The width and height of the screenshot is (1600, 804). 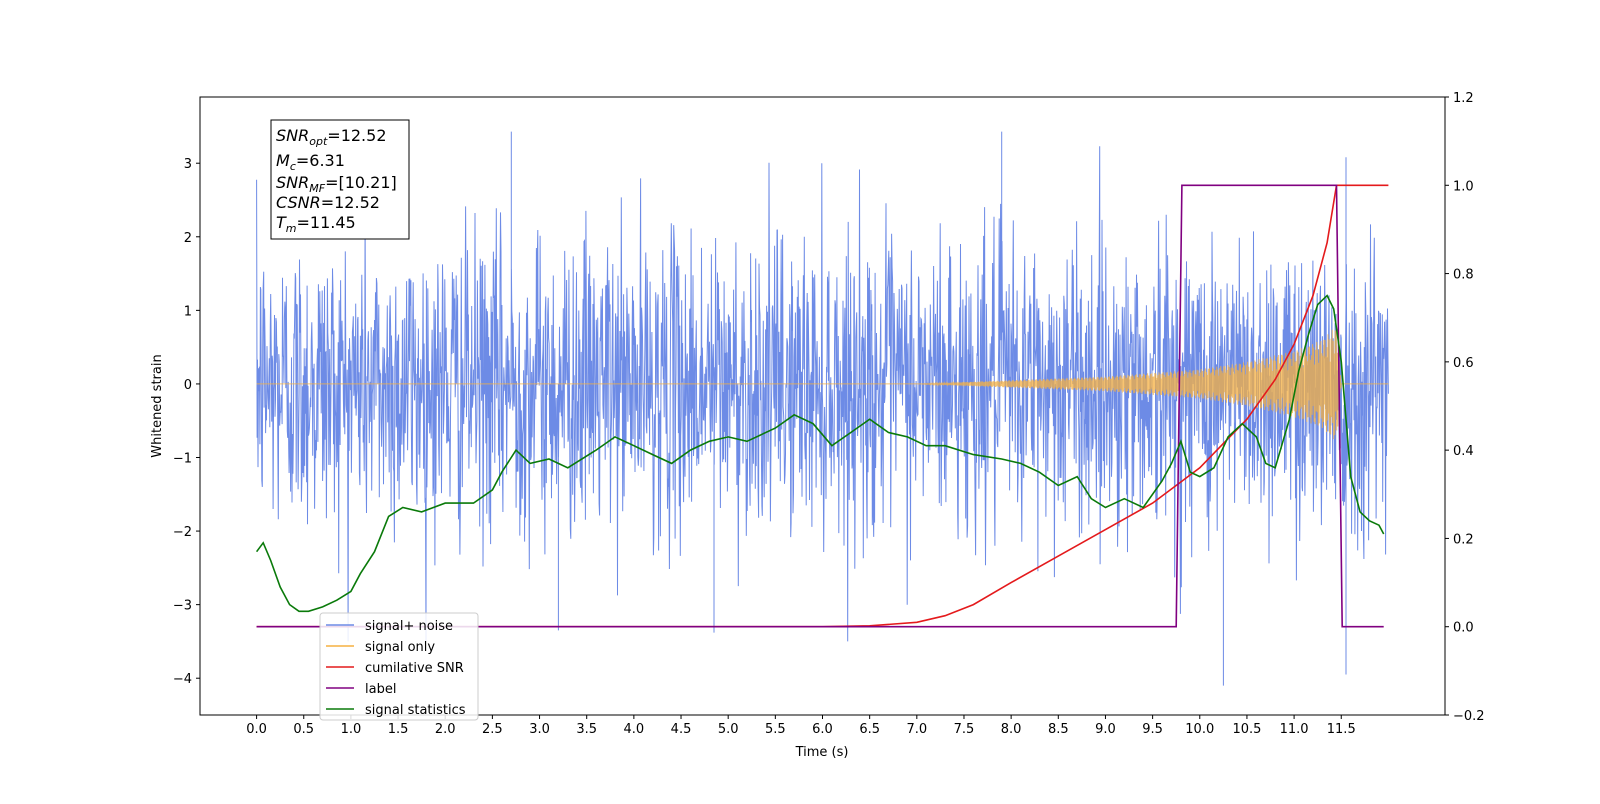 I want to click on x-tick-label: 2.0, so click(x=445, y=729).